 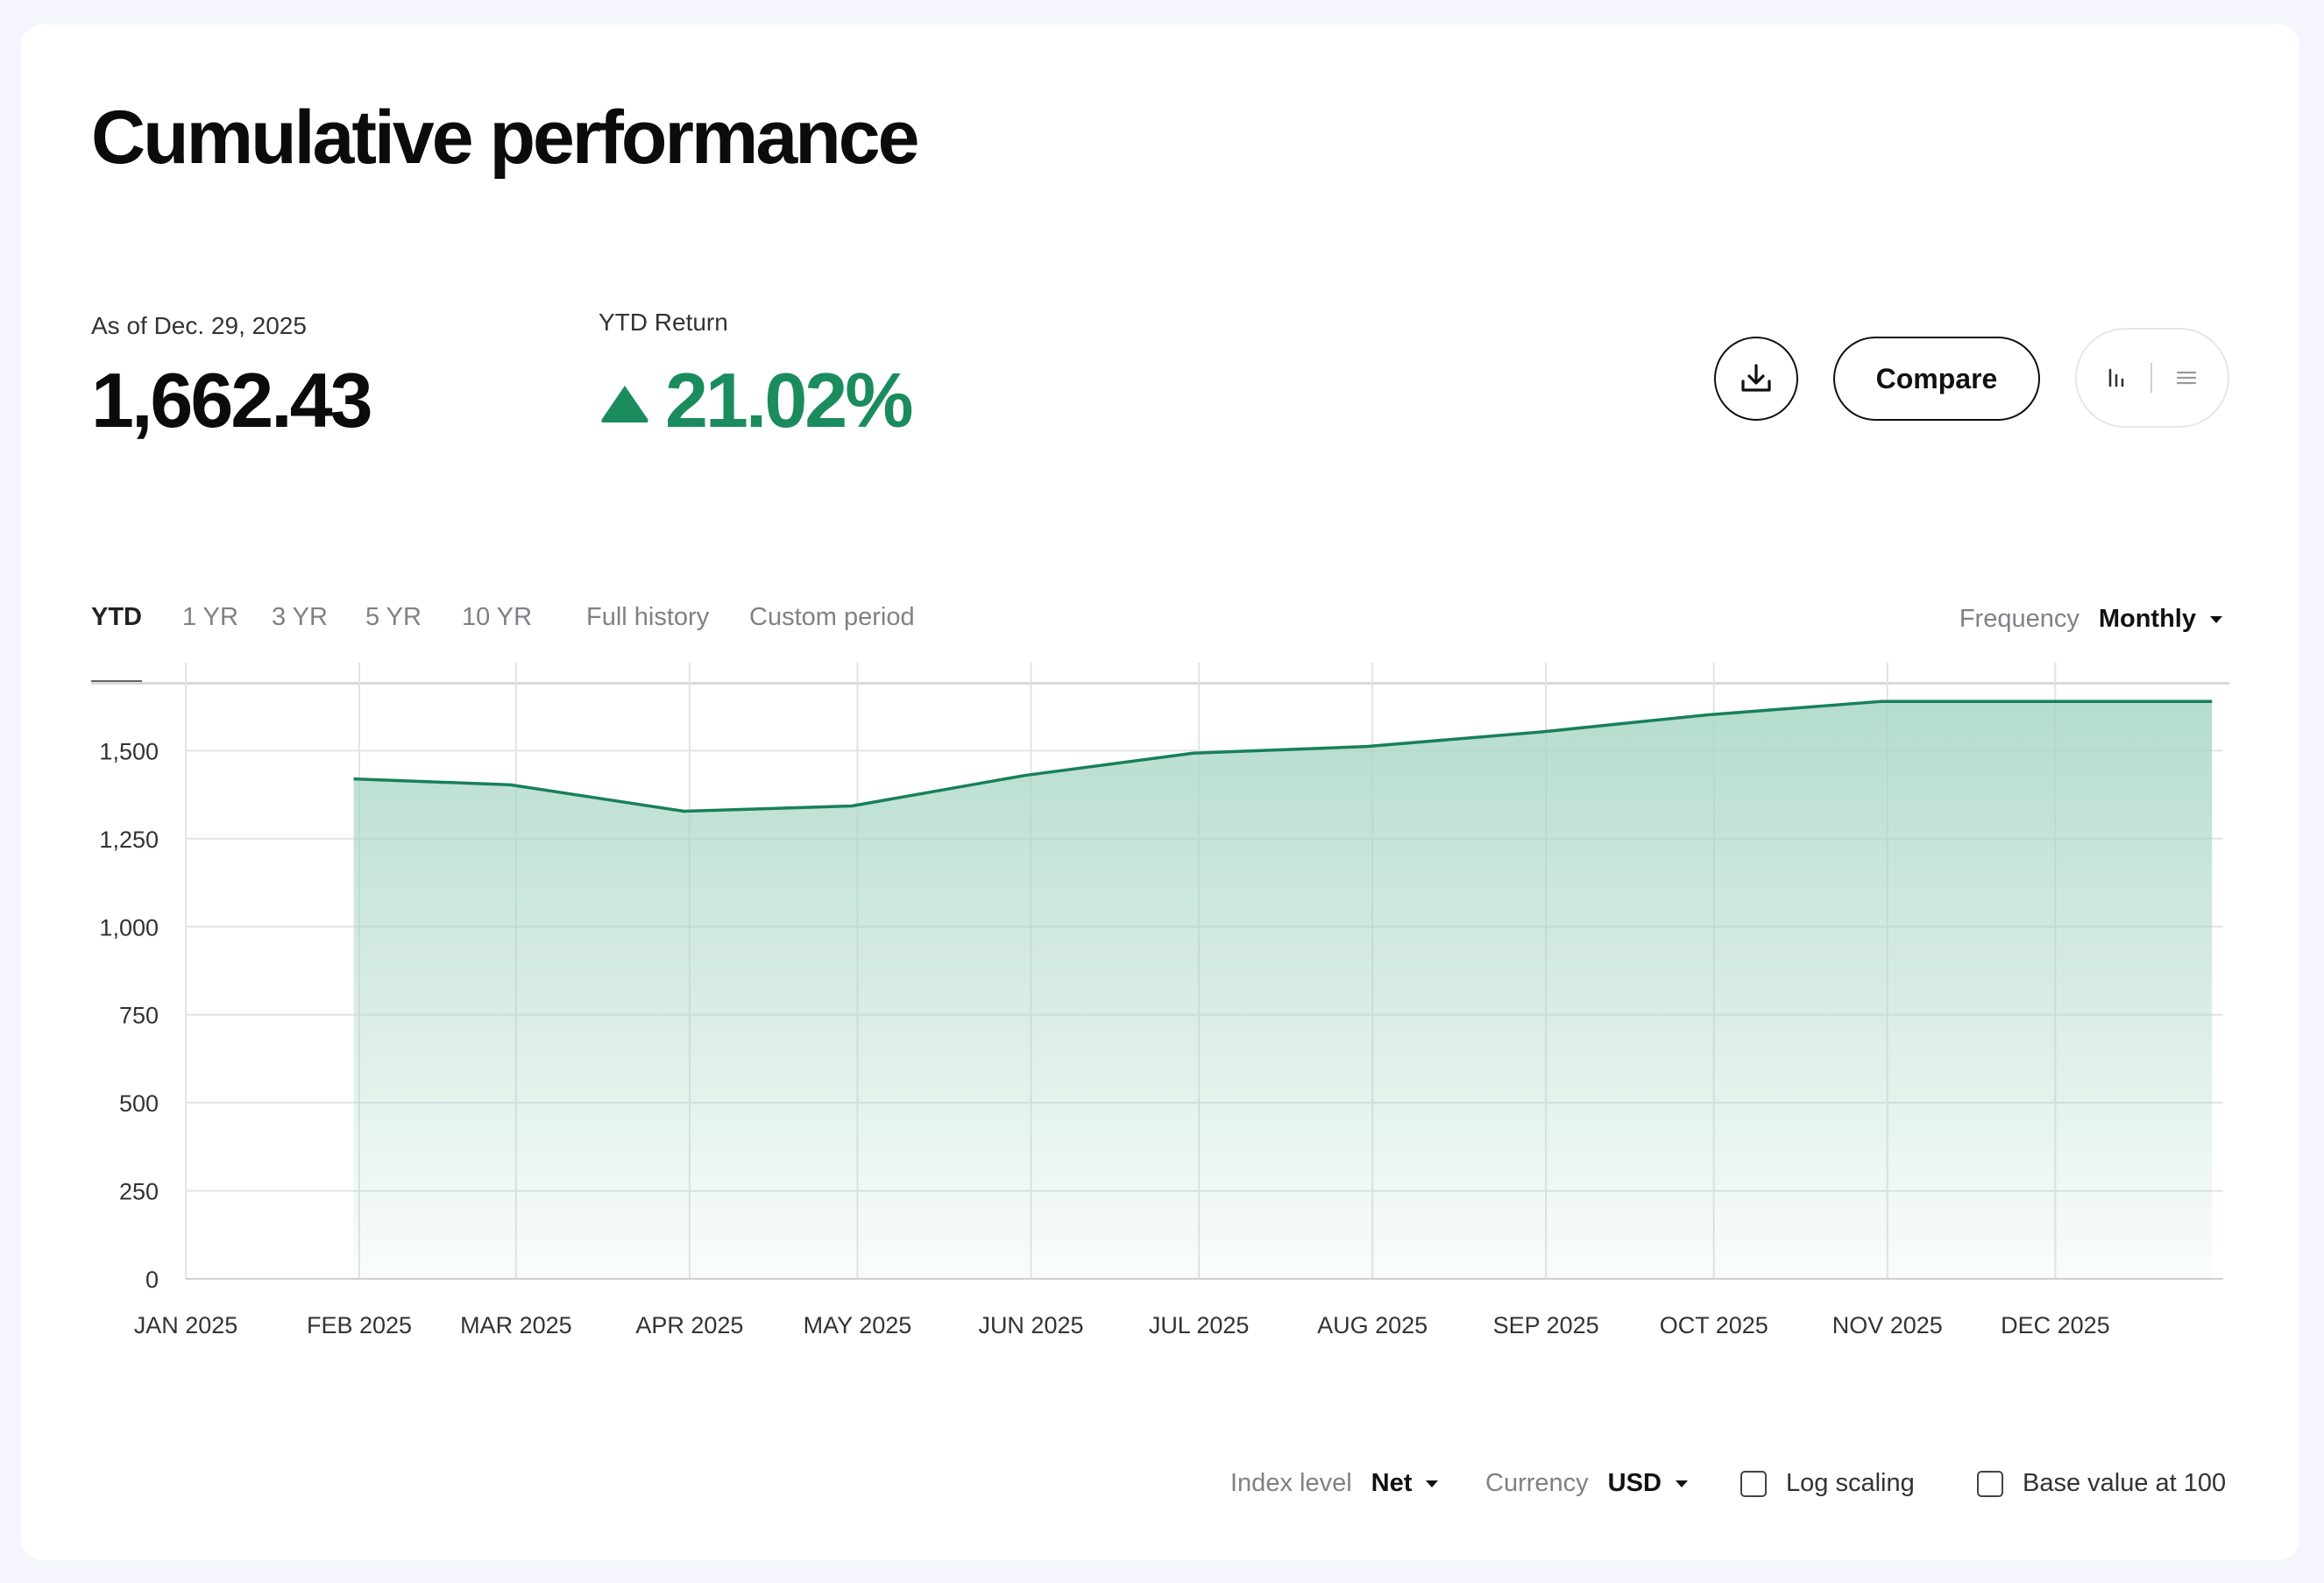 What do you see at coordinates (129, 840) in the screenshot?
I see `y-tick-label: 1,250` at bounding box center [129, 840].